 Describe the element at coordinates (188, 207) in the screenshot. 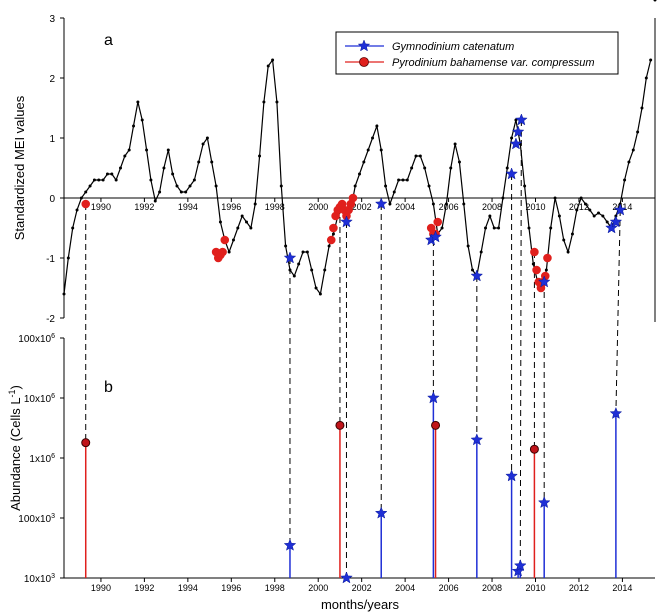

I see `x-tick-label: 1994` at that location.